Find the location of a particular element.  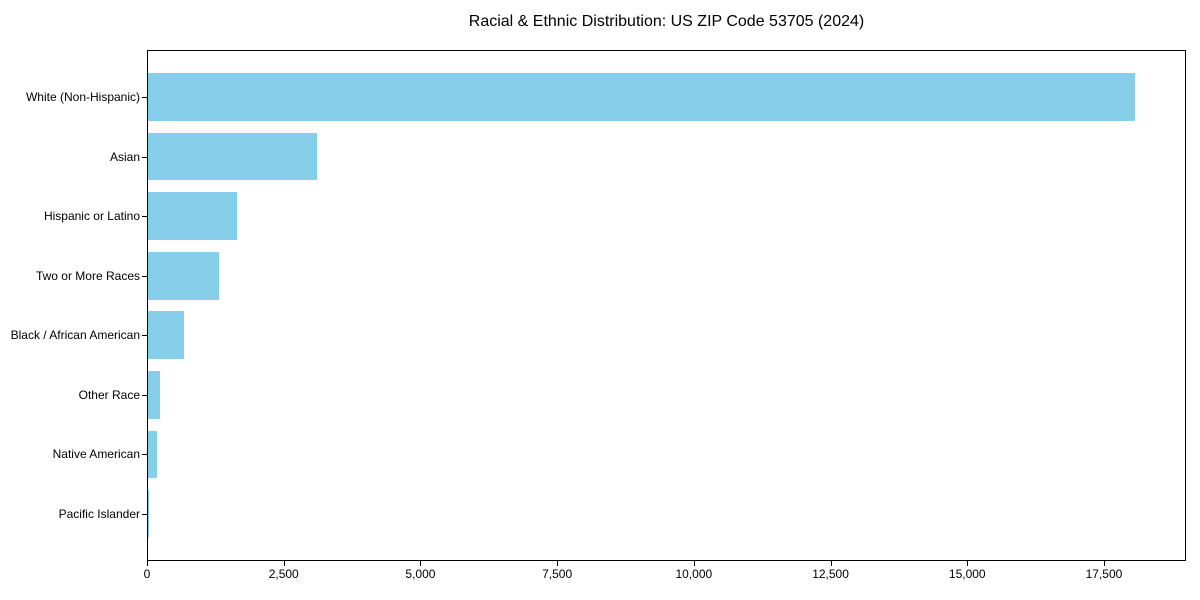

y-tick-label: Pacific Islander is located at coordinates (99, 513).